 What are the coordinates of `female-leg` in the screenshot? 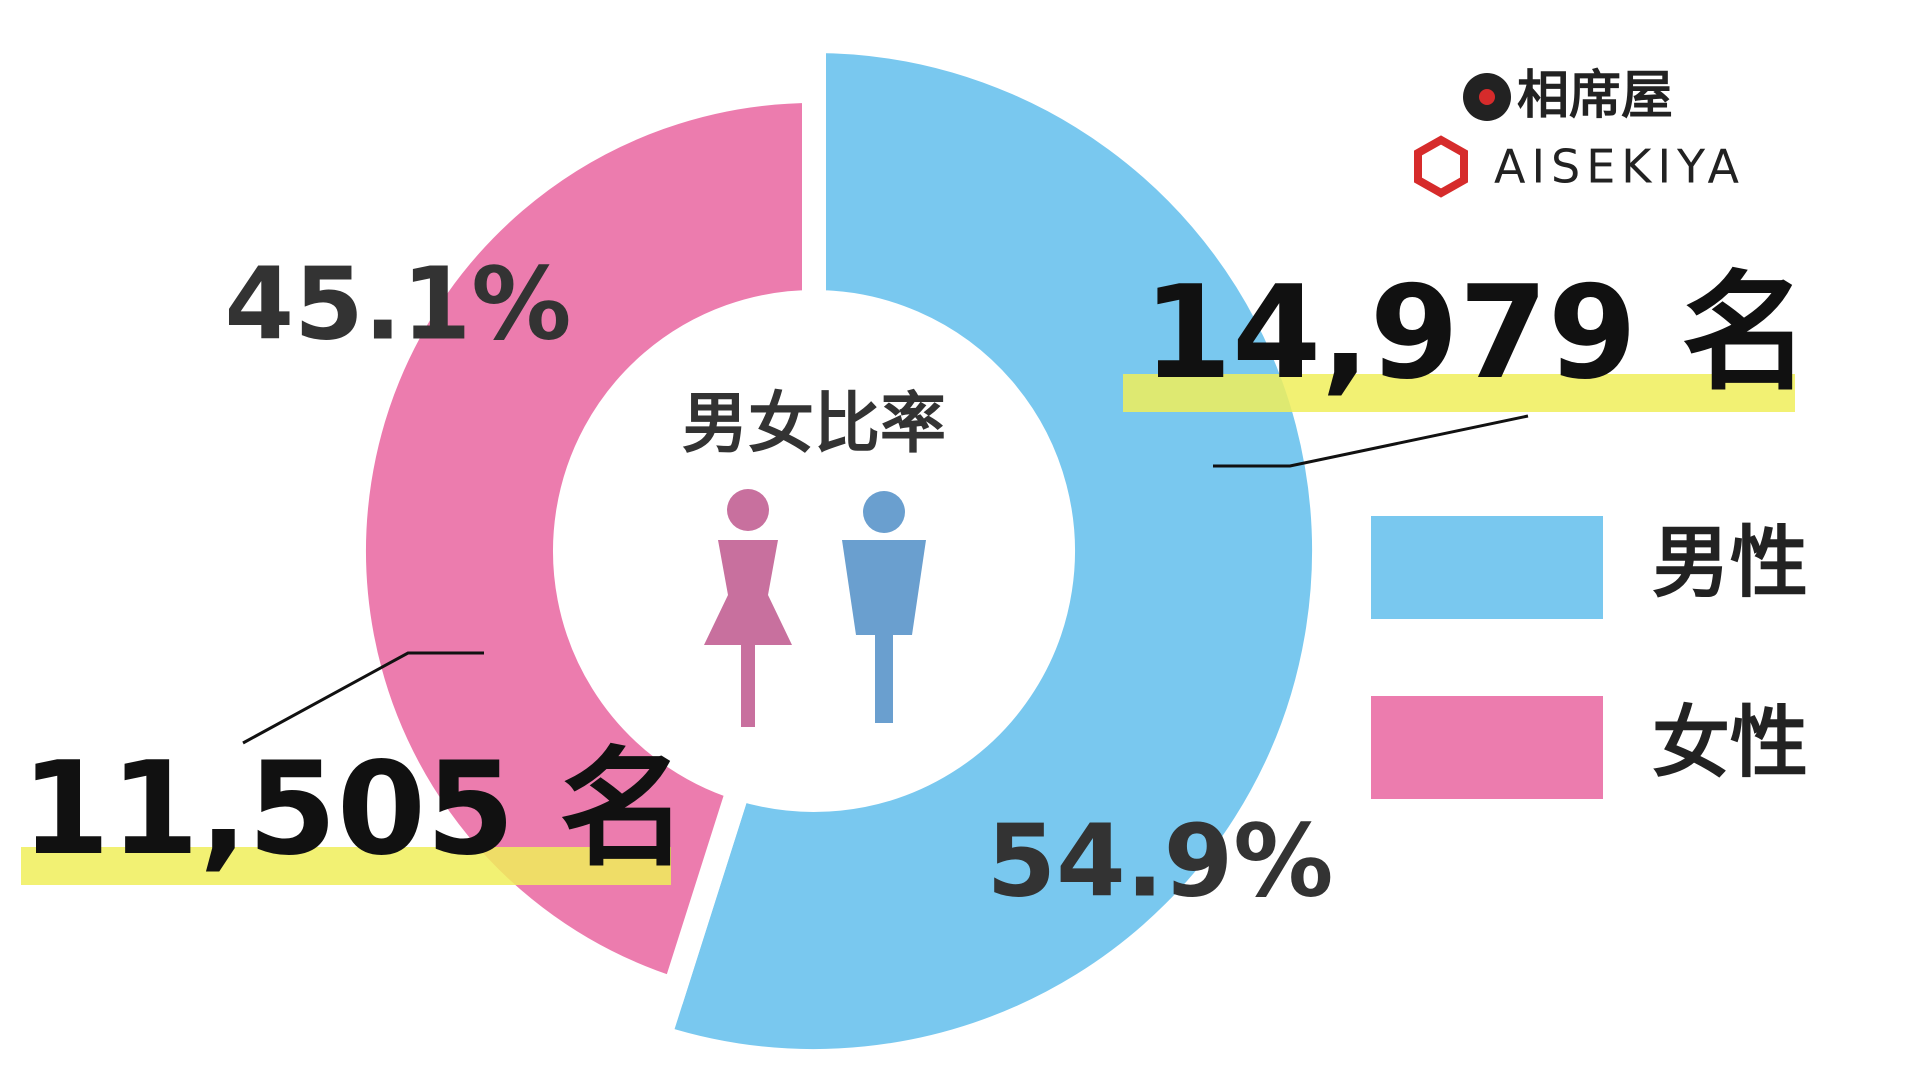 It's located at (748, 686).